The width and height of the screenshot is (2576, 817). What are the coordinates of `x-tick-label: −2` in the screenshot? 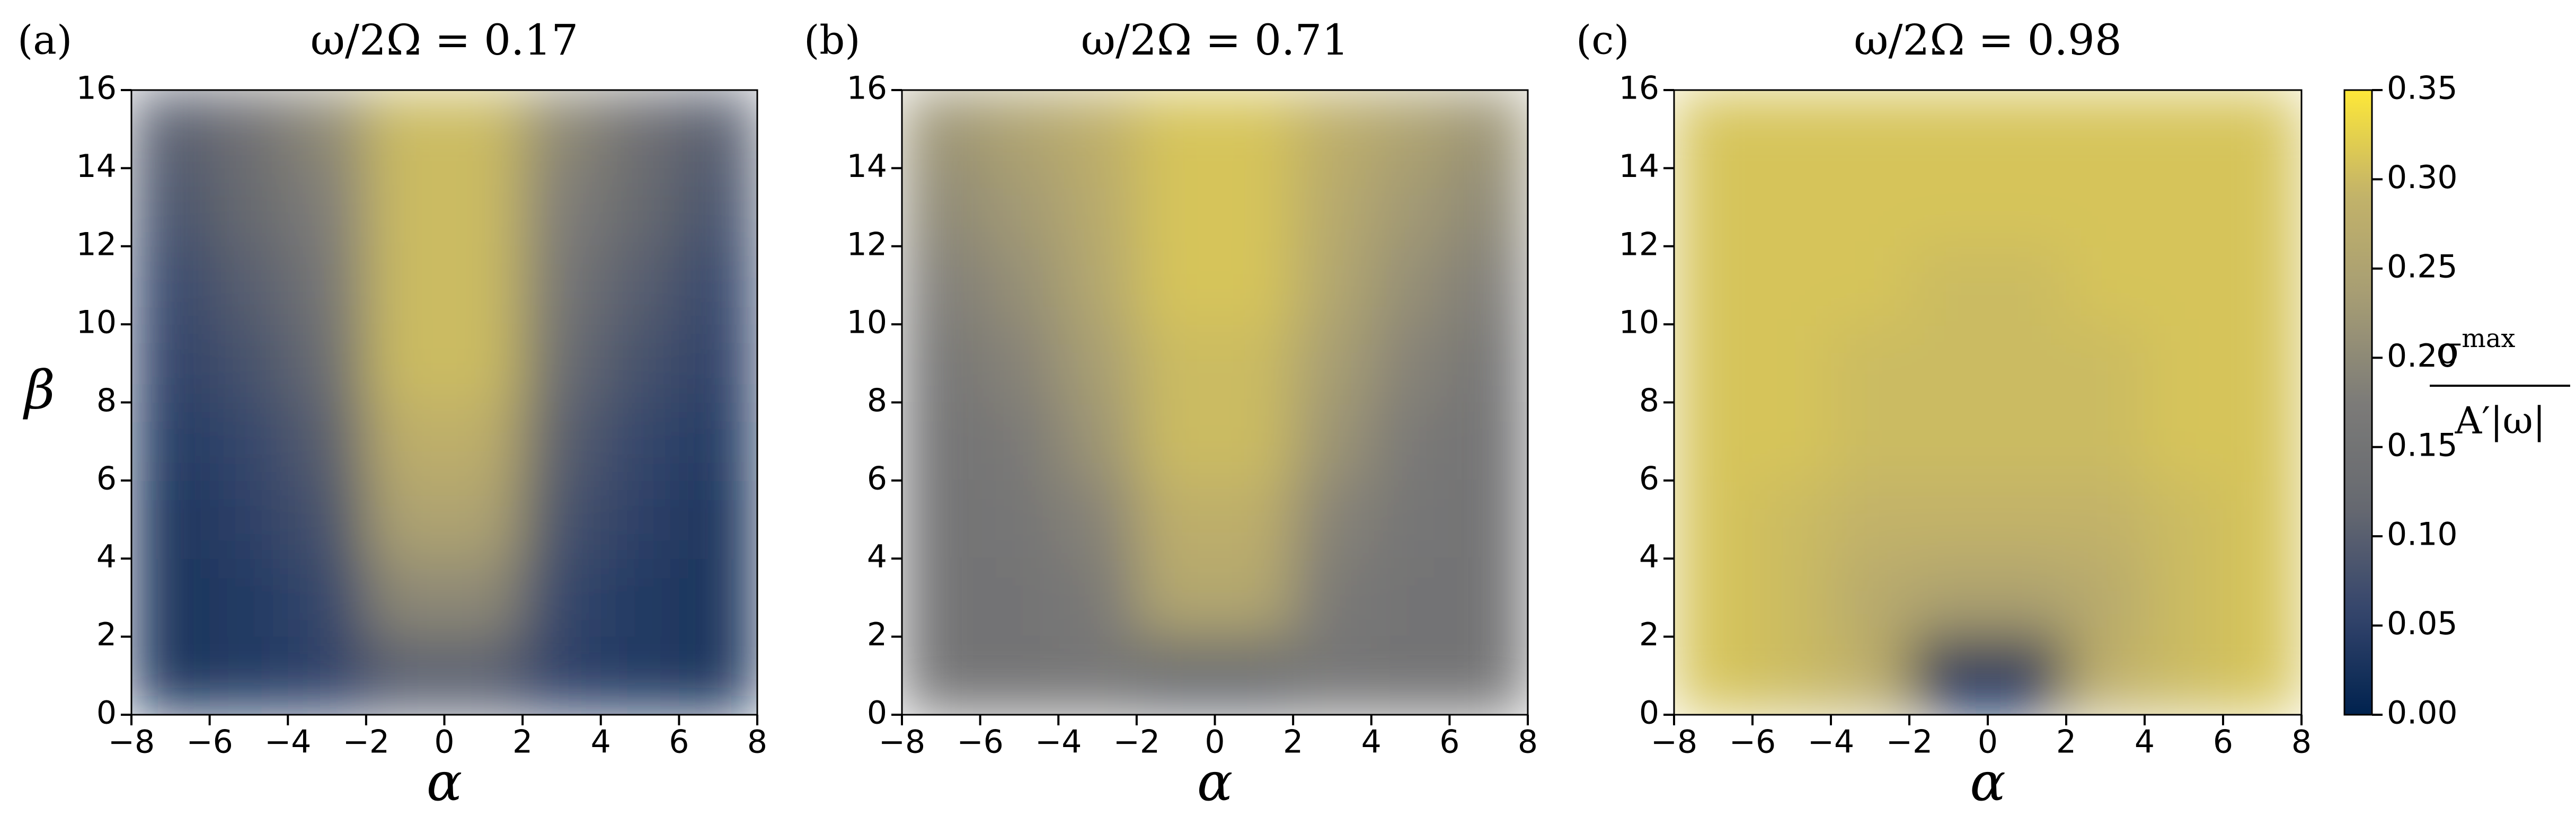 It's located at (1136, 742).